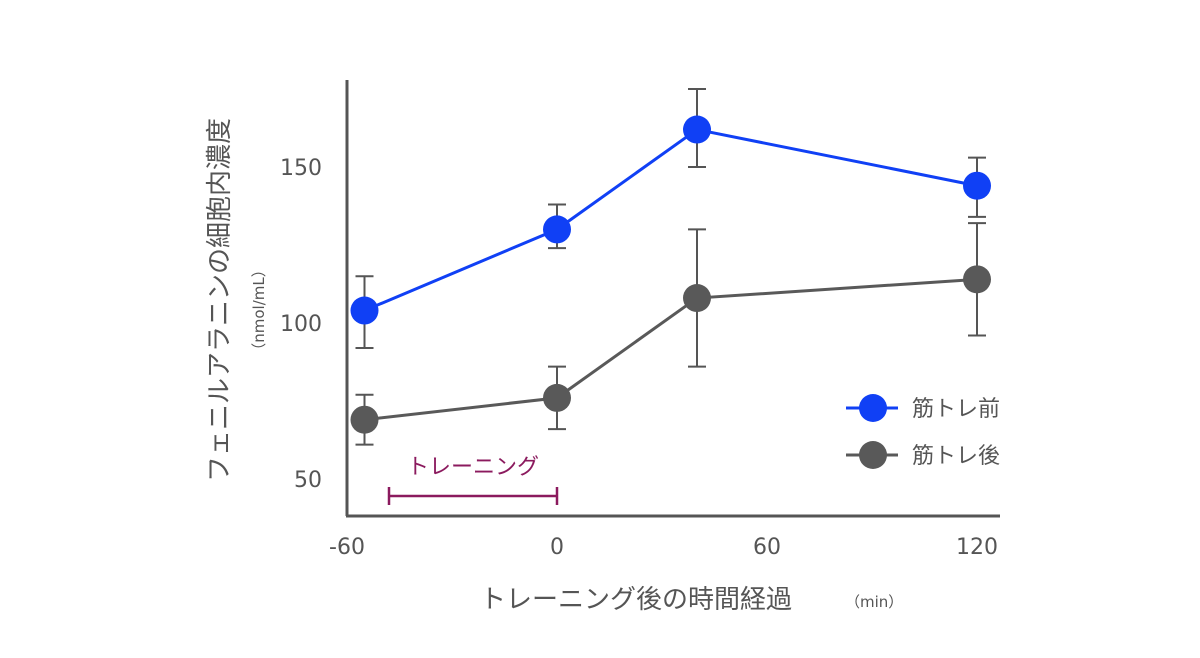  I want to click on y-axis-title: フェニルアラニンの細胞内濃度, so click(220, 300).